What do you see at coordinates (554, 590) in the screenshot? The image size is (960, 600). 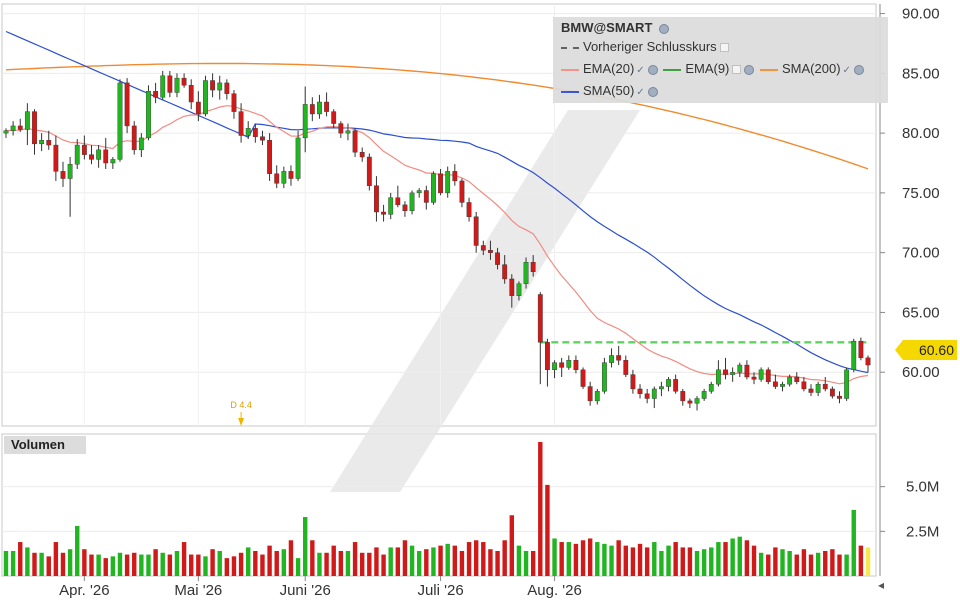 I see `month-label: Aug. '26` at bounding box center [554, 590].